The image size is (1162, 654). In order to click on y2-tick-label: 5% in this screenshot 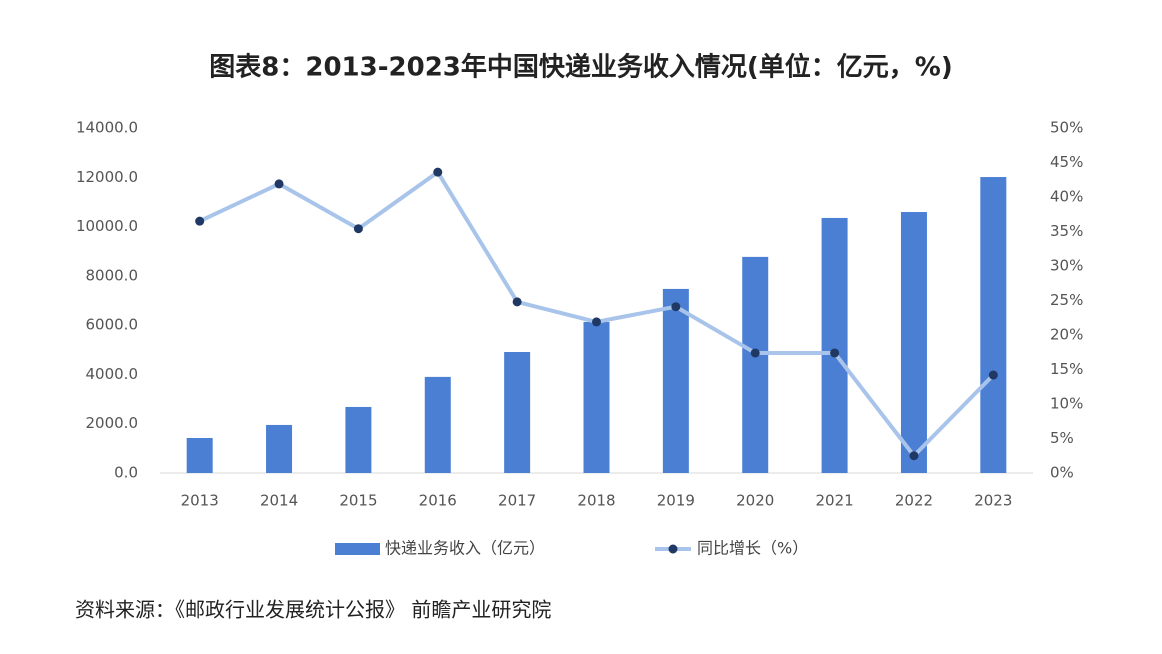, I will do `click(1062, 438)`.